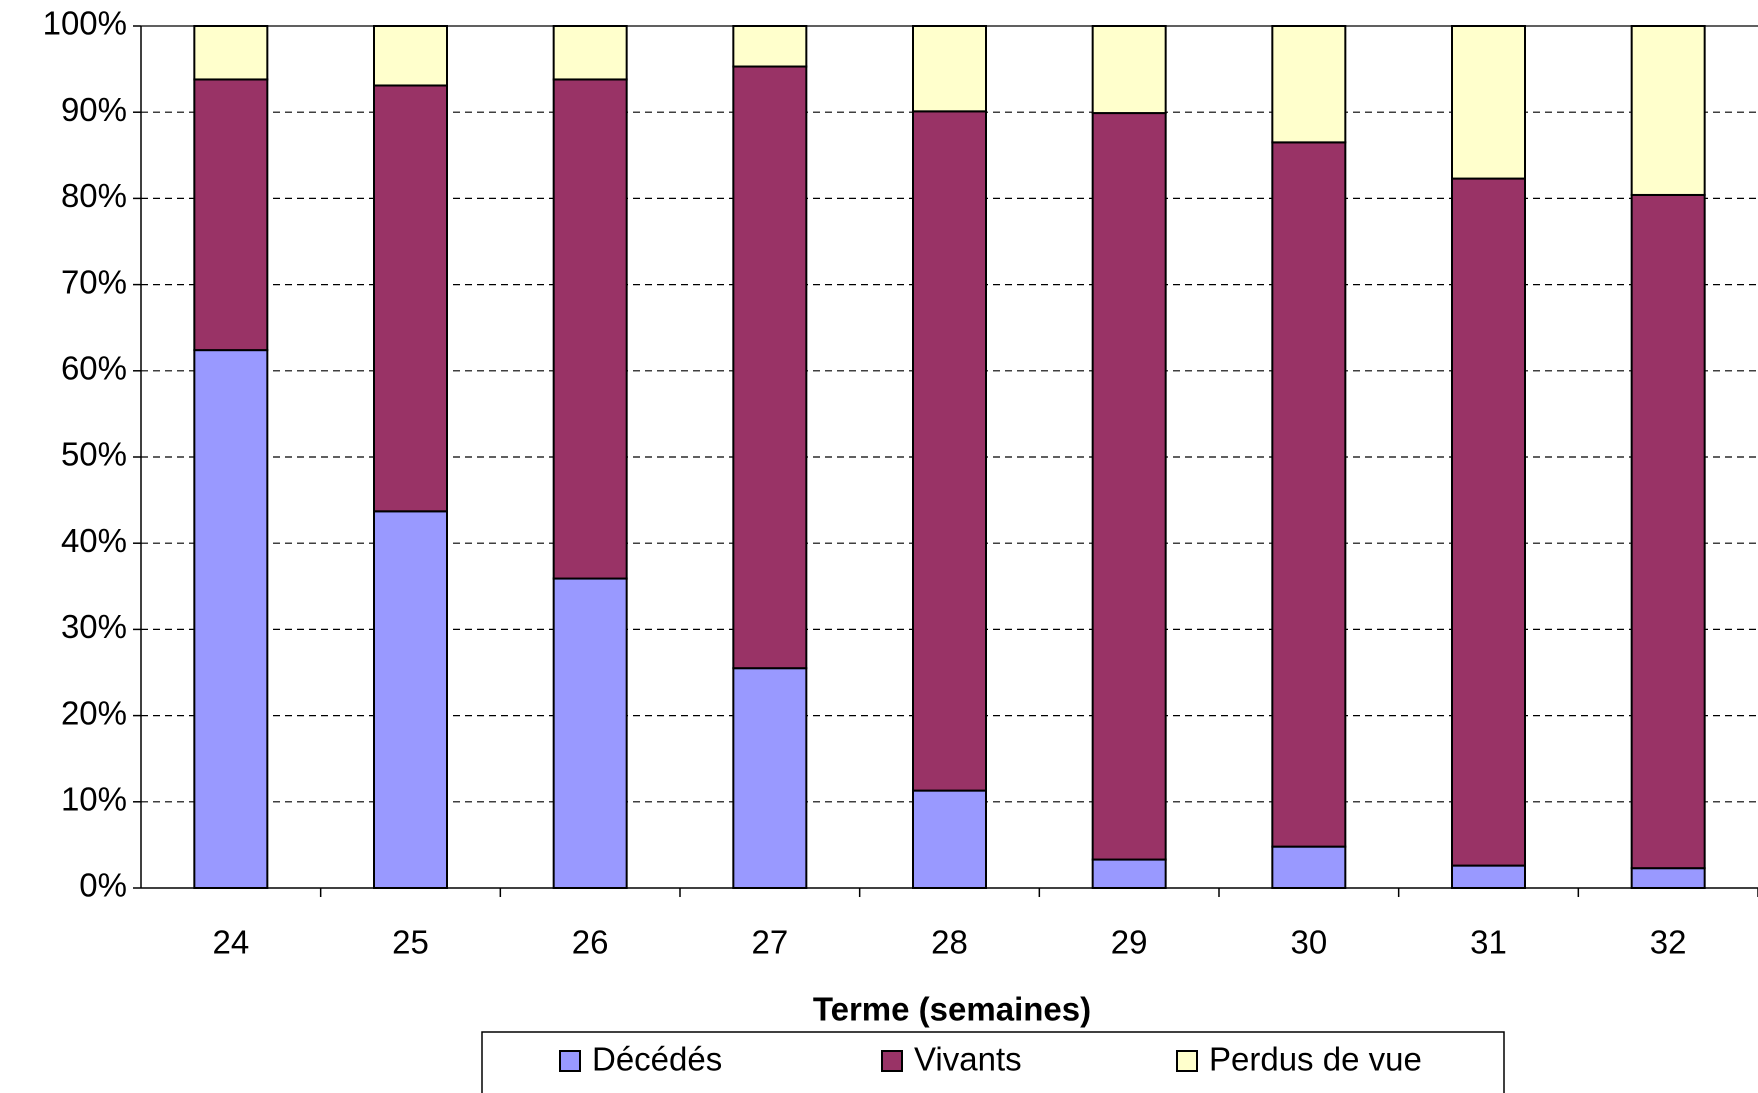  What do you see at coordinates (590, 942) in the screenshot?
I see `x-tick-label: 26` at bounding box center [590, 942].